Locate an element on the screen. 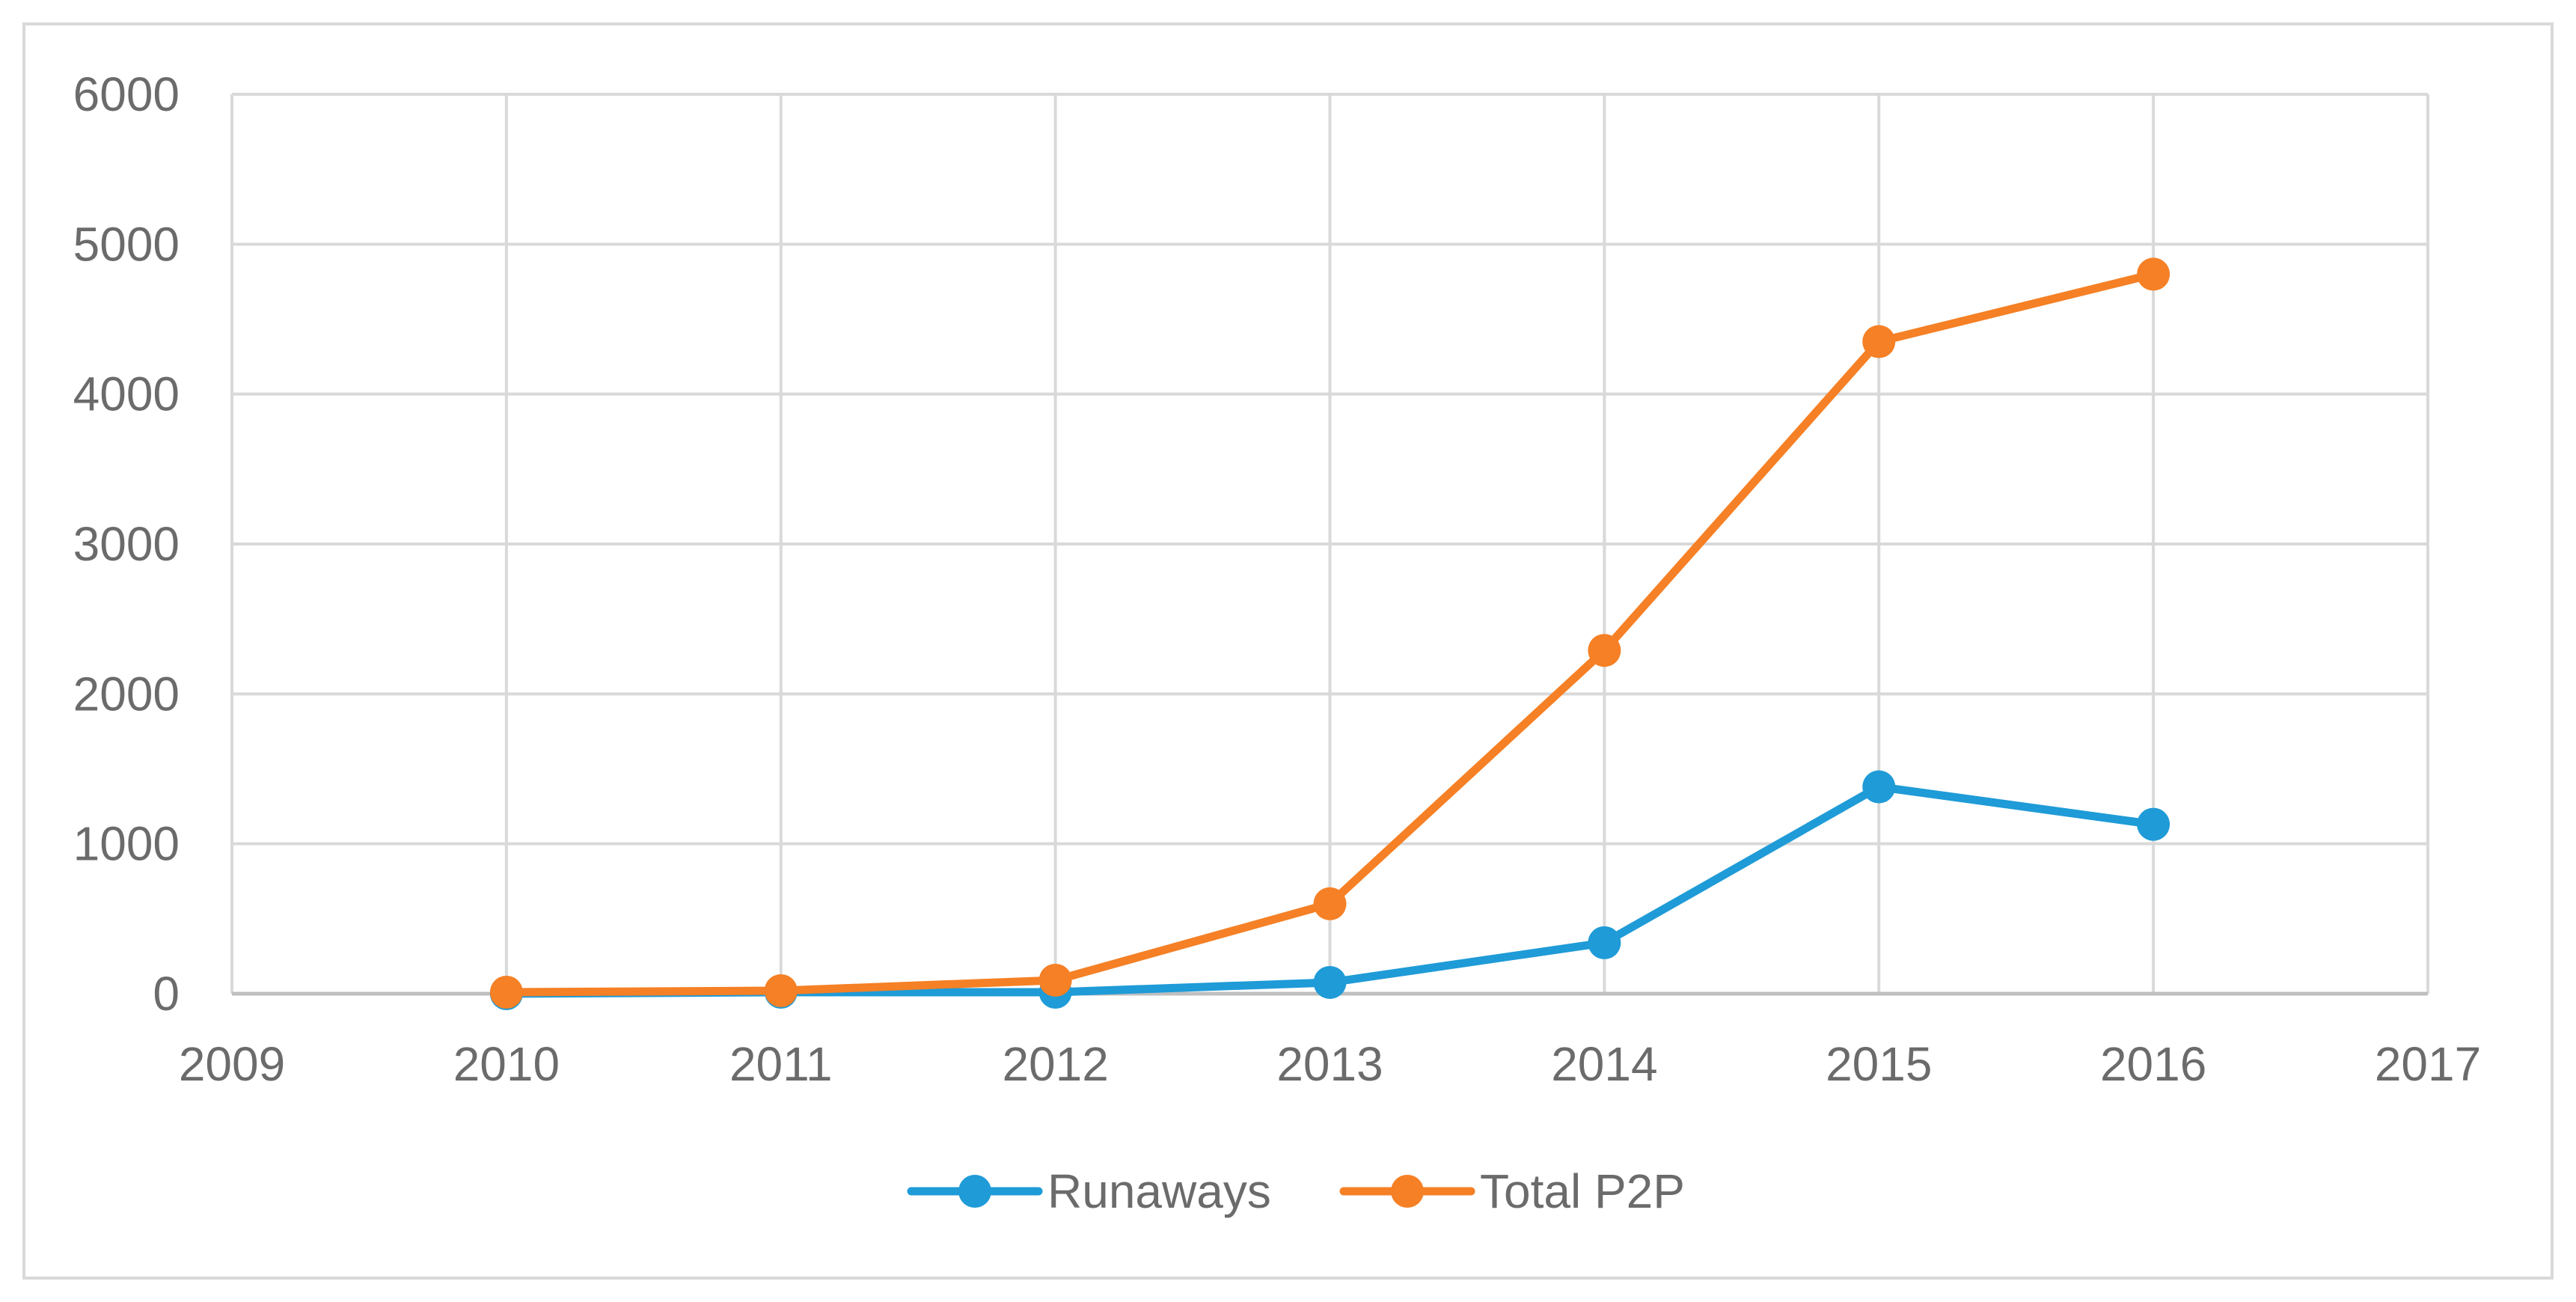 The image size is (2576, 1302). x-tick-label: 2010 is located at coordinates (506, 1064).